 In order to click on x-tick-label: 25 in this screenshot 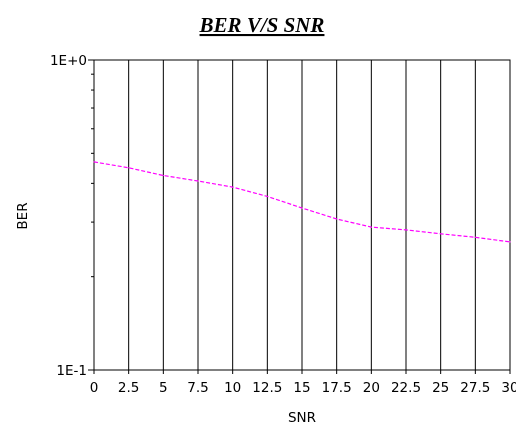, I will do `click(440, 388)`.